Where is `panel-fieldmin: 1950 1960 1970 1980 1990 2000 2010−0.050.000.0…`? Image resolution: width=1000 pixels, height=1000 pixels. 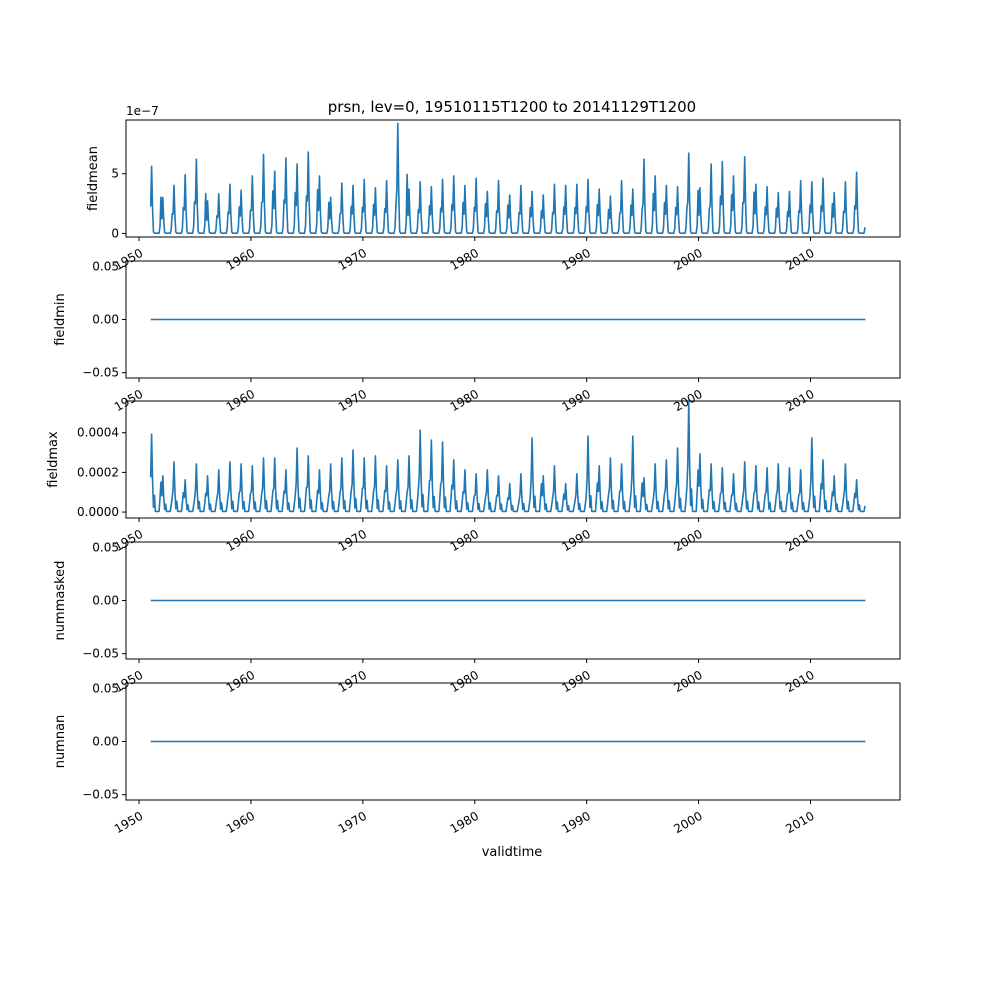
panel-fieldmin: 1950 1960 1970 1980 1990 2000 2010−0.050.000.0… is located at coordinates (477, 336).